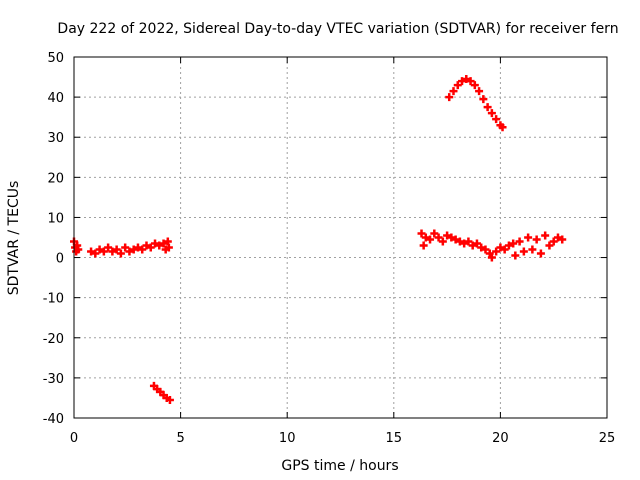 This screenshot has width=640, height=480. I want to click on x-tick-label: 5, so click(180, 438).